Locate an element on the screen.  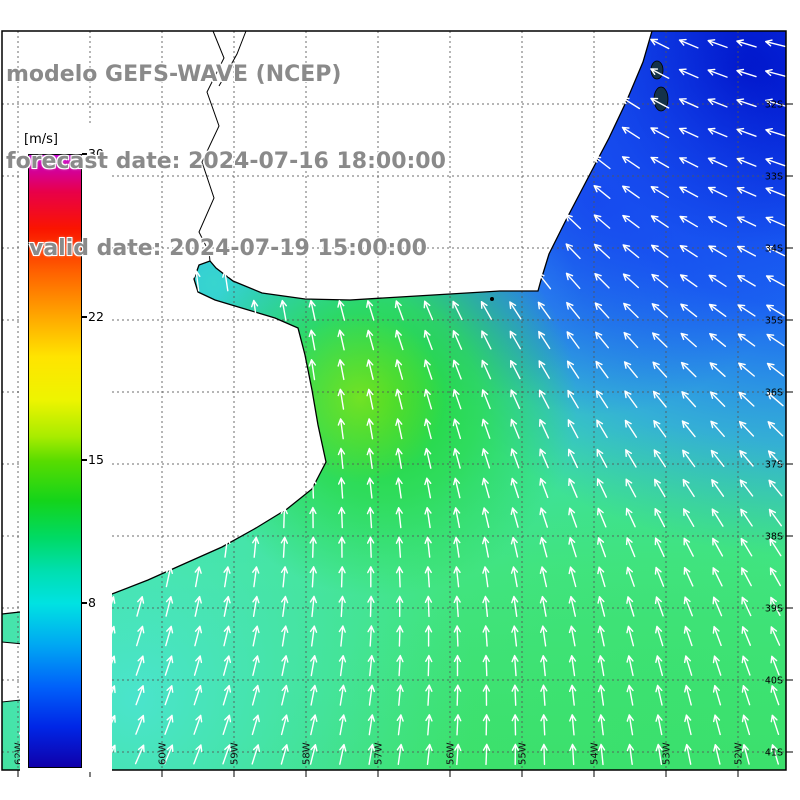
valid-date-line: valid date: 2024-07-19 15:00:00 is located at coordinates (216, 248).